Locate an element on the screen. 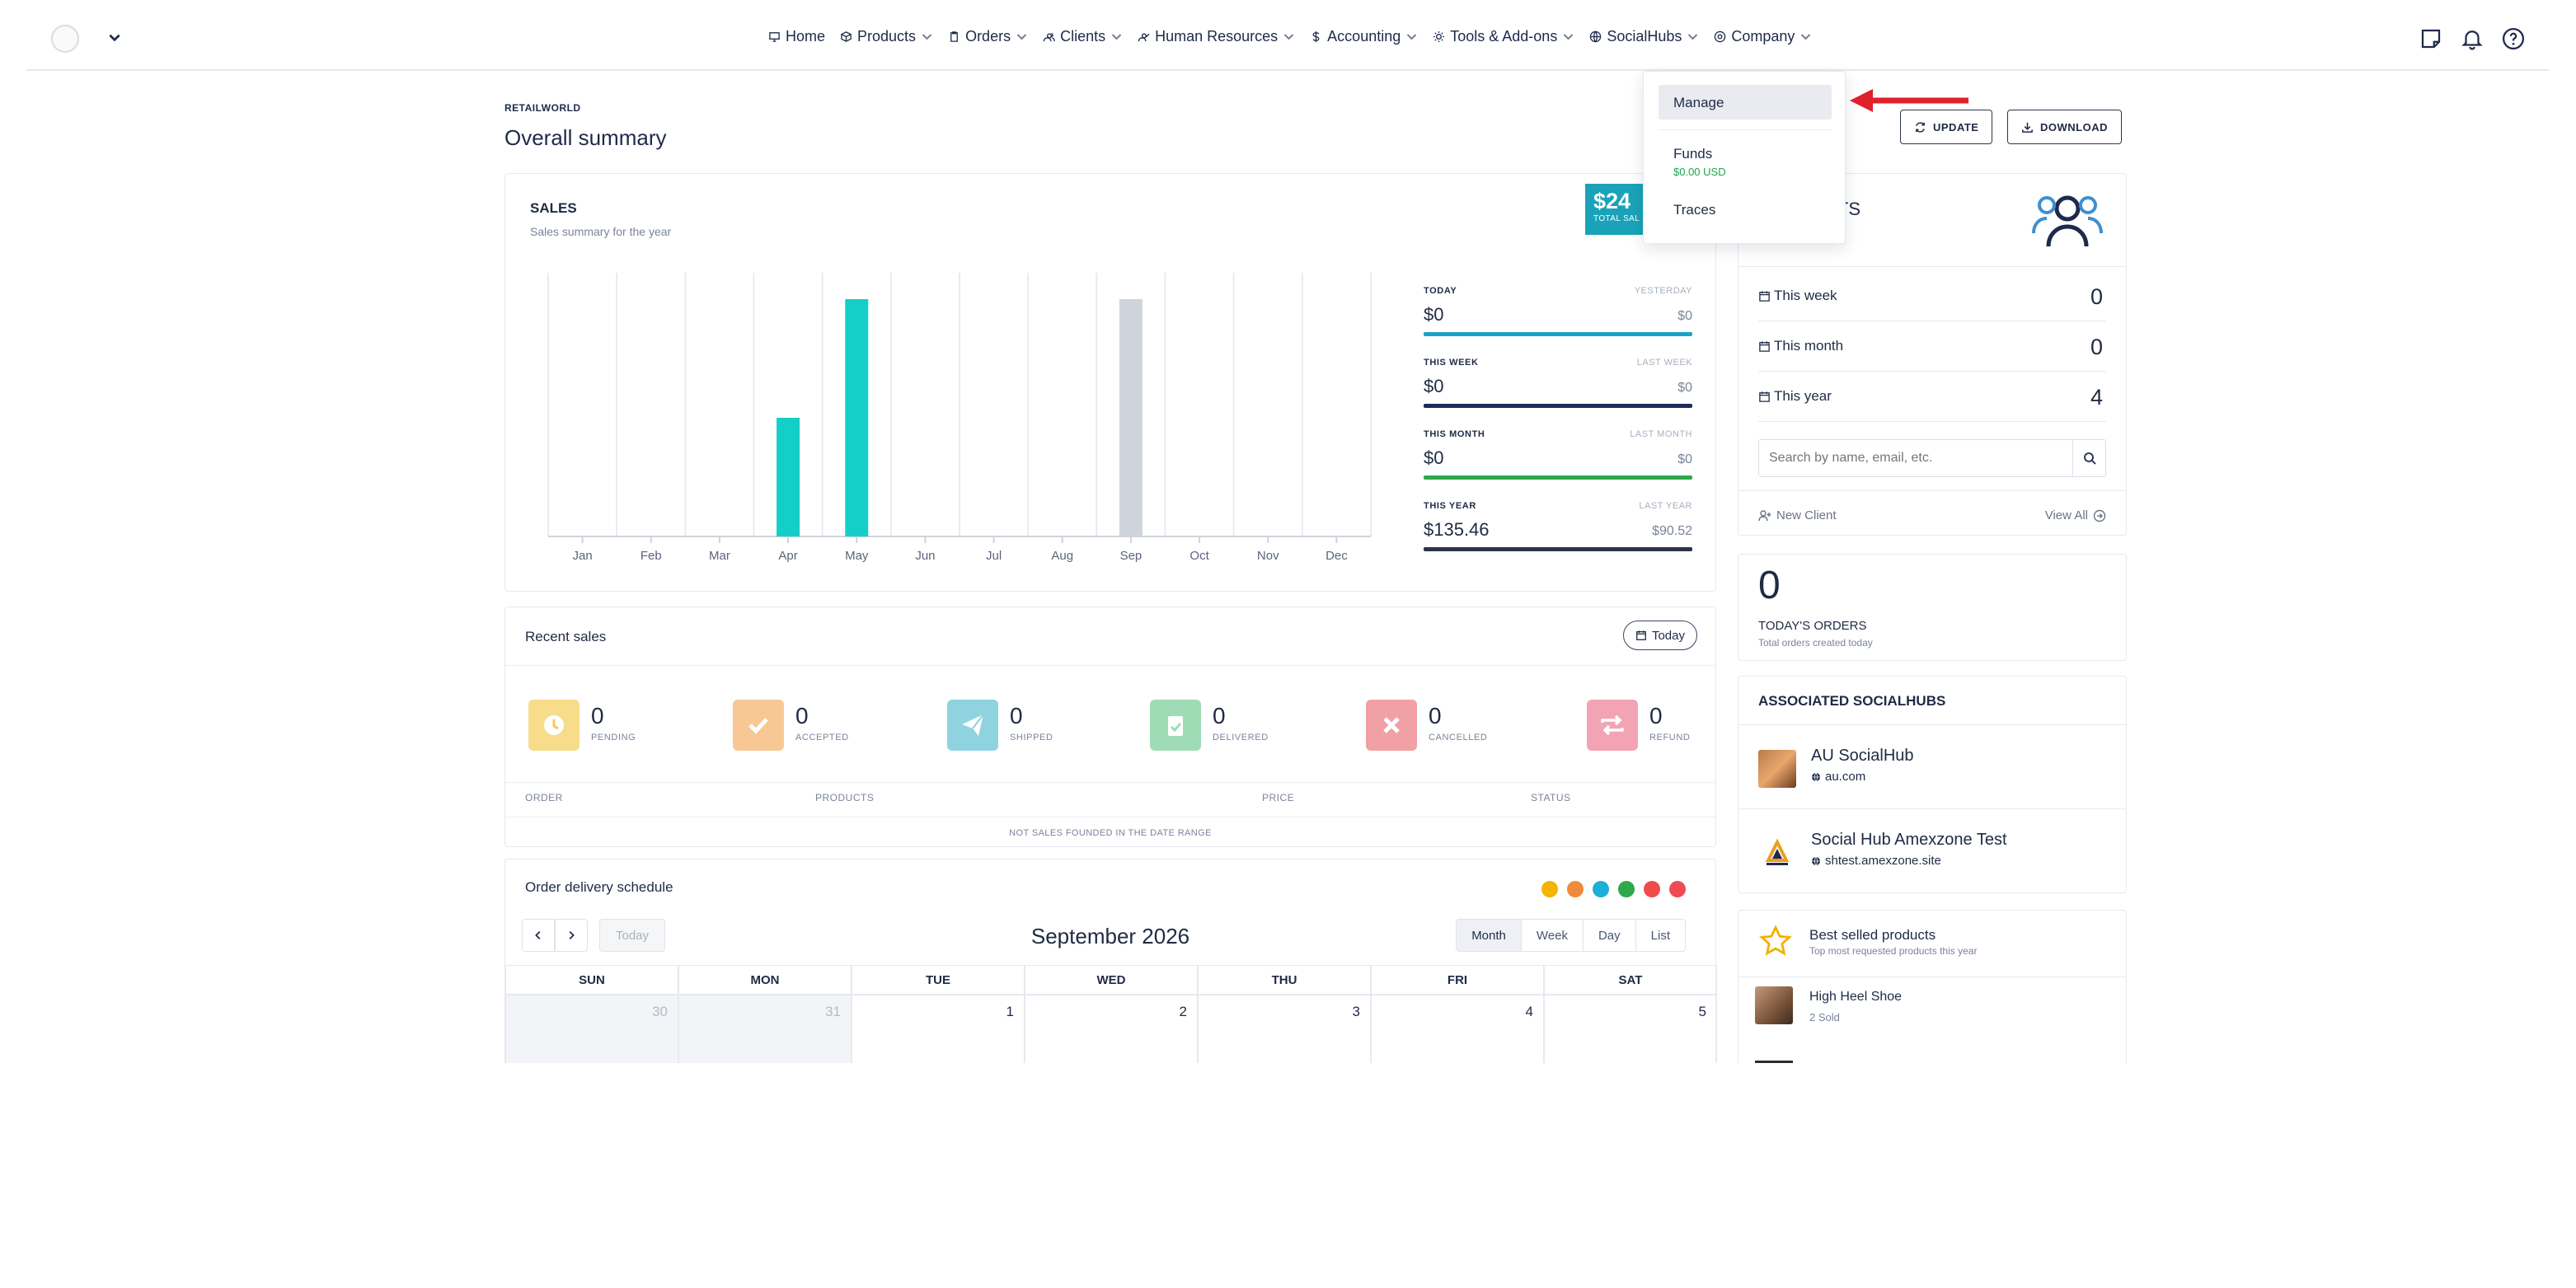  socialhub-item: AU SocialHub au.com is located at coordinates (1932, 766).